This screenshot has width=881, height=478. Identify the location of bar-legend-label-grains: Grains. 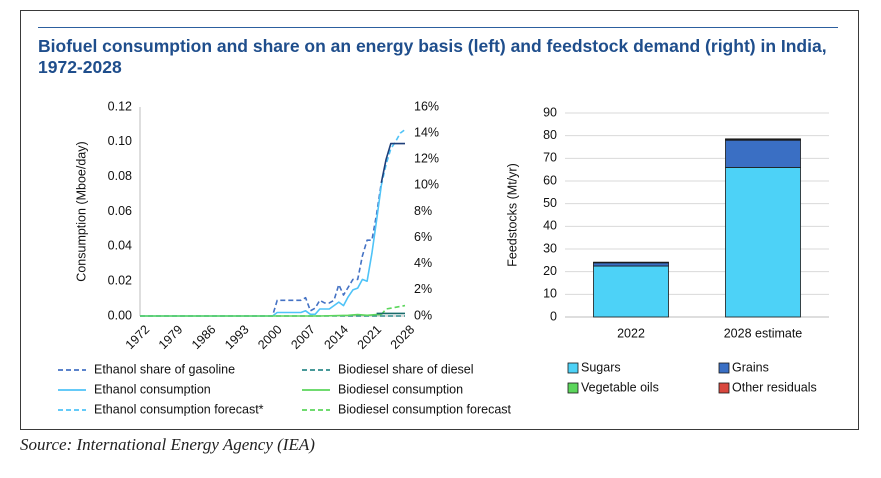
(750, 367).